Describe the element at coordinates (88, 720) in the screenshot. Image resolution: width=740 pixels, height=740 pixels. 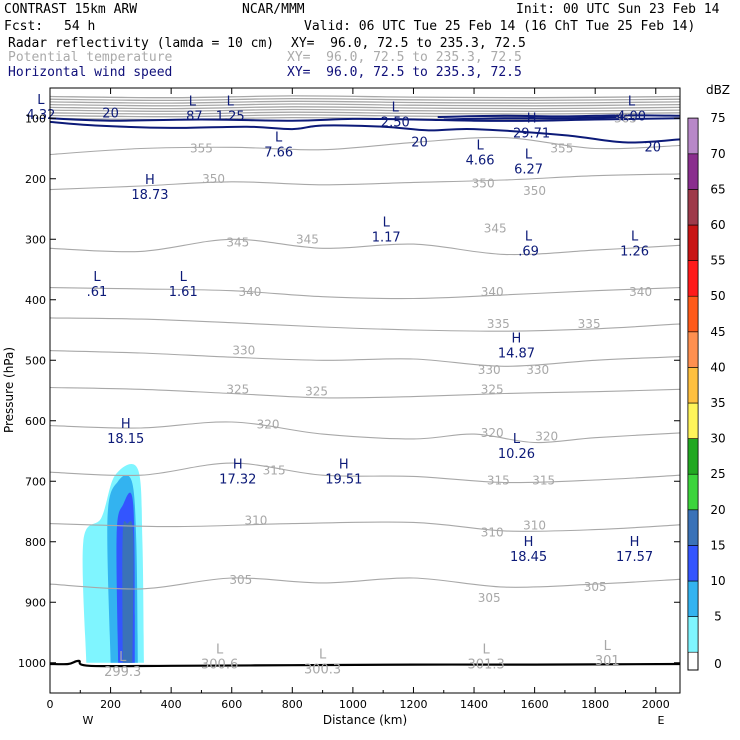
I see `west-label: W` at that location.